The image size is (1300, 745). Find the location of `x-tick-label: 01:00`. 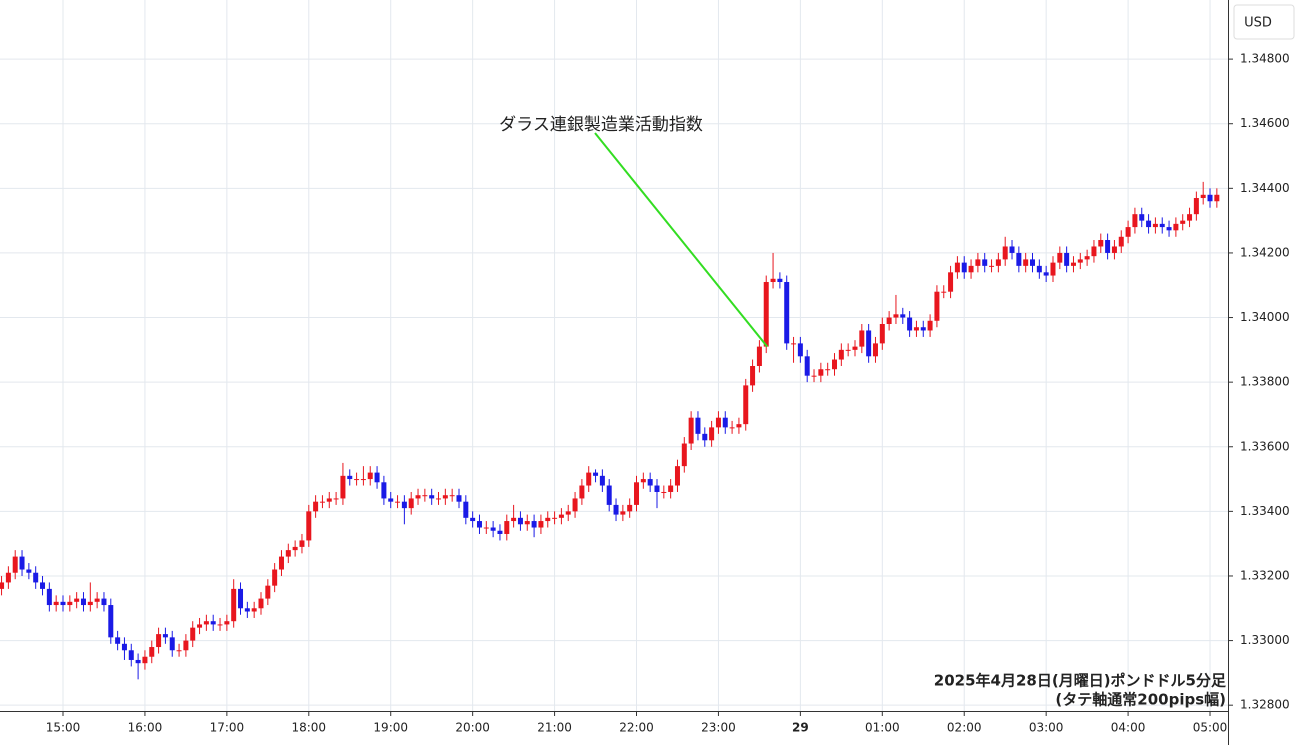

x-tick-label: 01:00 is located at coordinates (882, 728).